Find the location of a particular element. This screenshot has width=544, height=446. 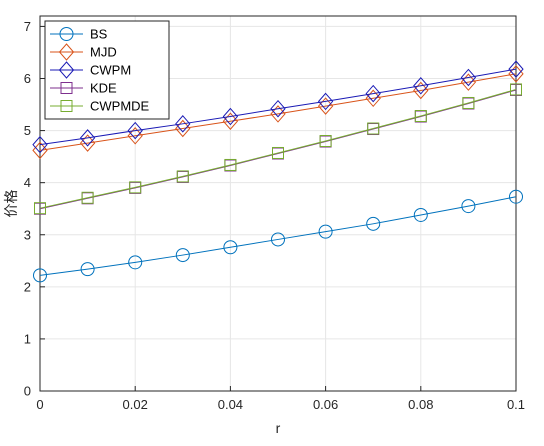

legend-marker-bs is located at coordinates (66, 34).